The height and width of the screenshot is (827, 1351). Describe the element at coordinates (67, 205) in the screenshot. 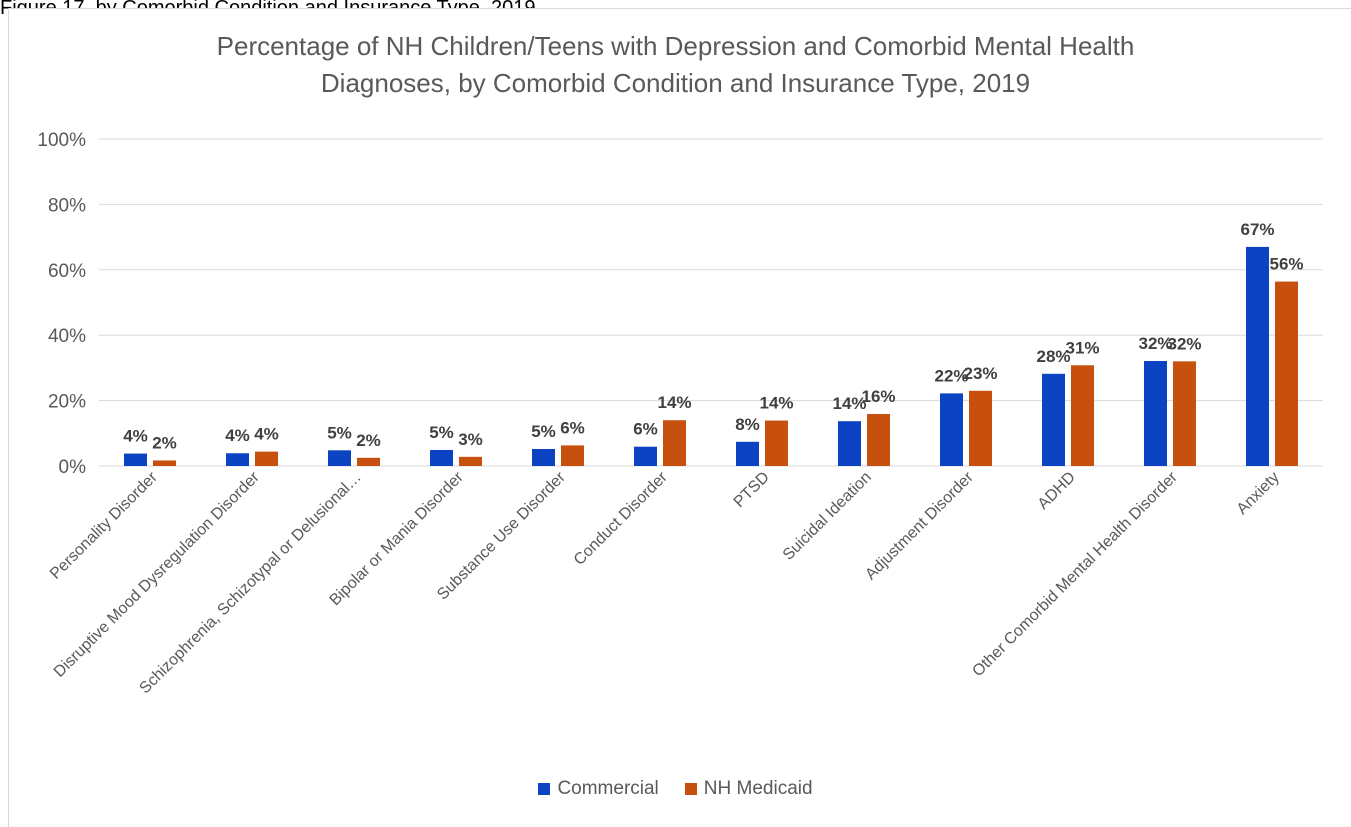

I see `y-tick-label: 80%` at that location.